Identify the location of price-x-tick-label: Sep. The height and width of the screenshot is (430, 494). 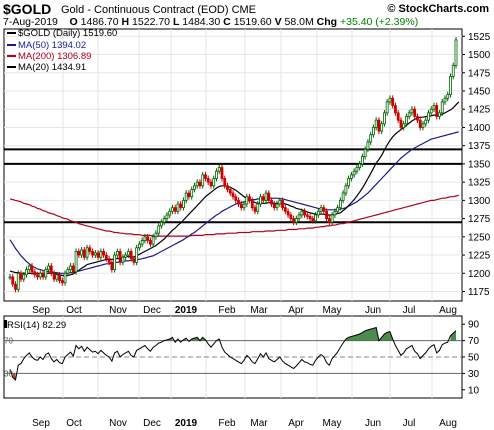
(41, 310).